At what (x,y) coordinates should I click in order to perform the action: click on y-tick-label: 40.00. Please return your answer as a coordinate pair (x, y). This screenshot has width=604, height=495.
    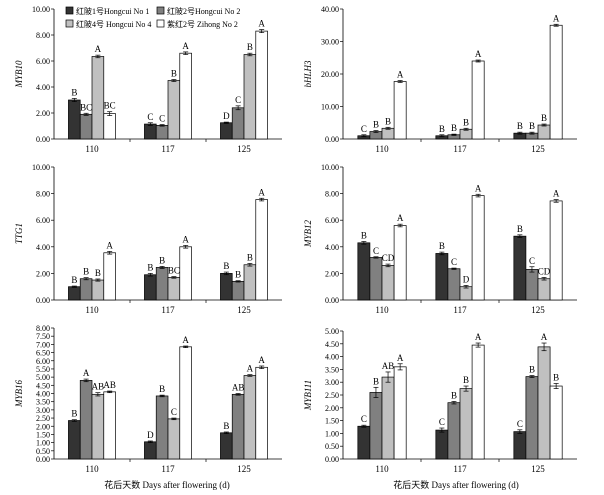
    Looking at the image, I should click on (330, 9).